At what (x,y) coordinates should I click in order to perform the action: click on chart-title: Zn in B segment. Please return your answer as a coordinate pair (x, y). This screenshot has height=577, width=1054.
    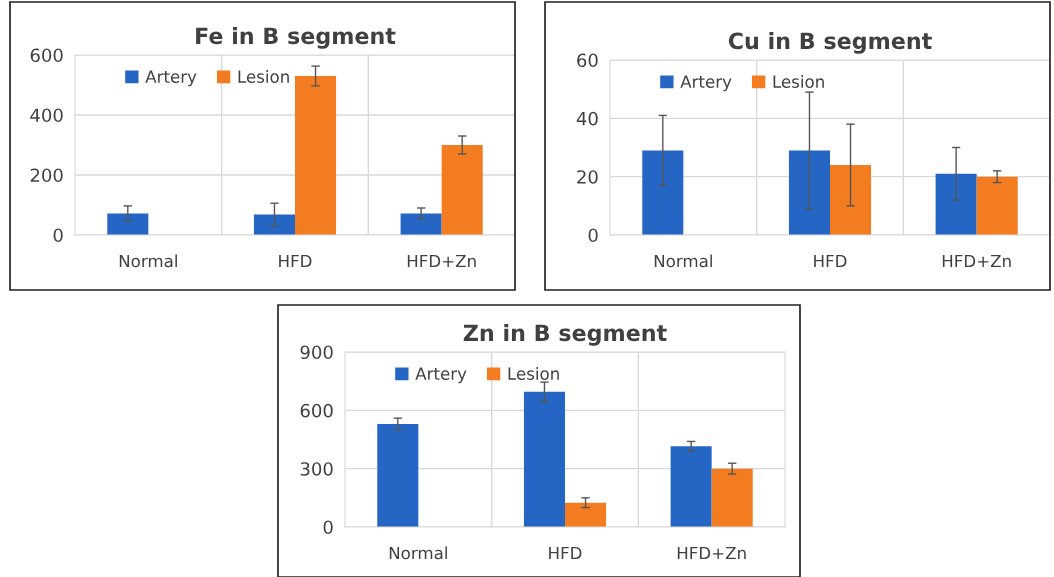
    Looking at the image, I should click on (565, 335).